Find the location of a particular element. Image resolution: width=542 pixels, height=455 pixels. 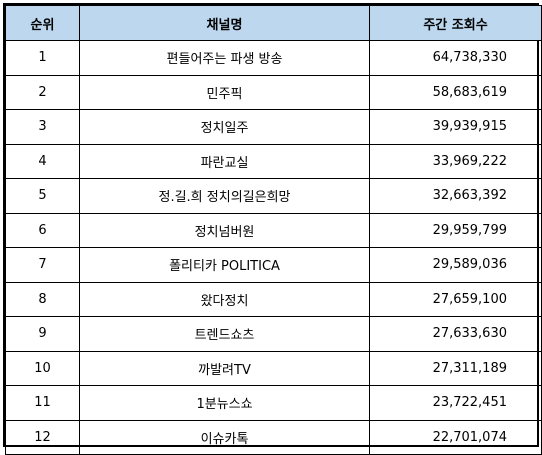

views-cell: 22,701,074 is located at coordinates (455, 437).